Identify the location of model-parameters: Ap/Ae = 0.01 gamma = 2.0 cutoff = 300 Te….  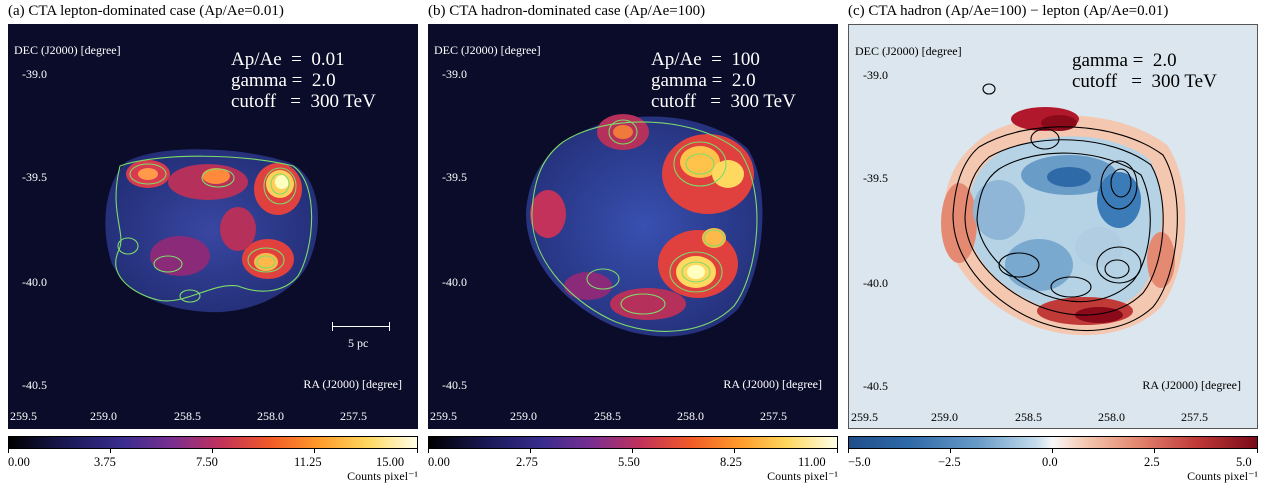
(303, 80).